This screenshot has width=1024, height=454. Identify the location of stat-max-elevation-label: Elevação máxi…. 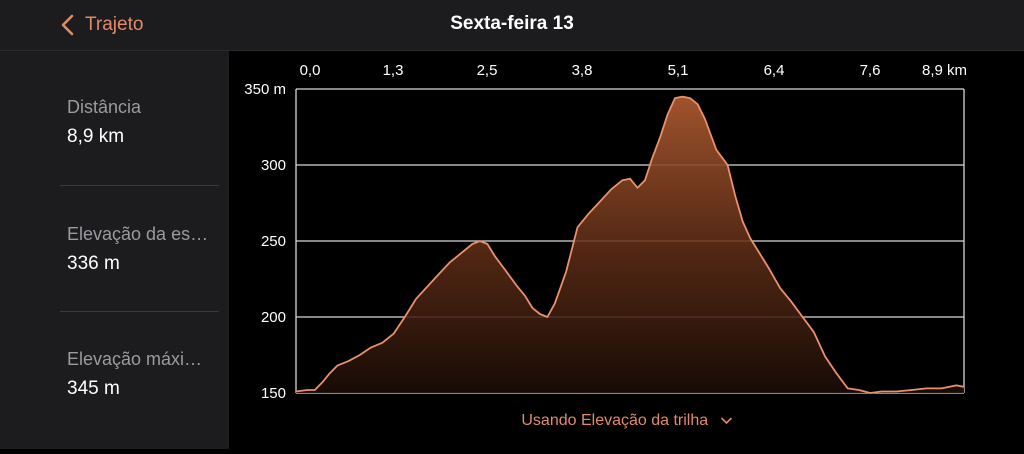
(135, 359).